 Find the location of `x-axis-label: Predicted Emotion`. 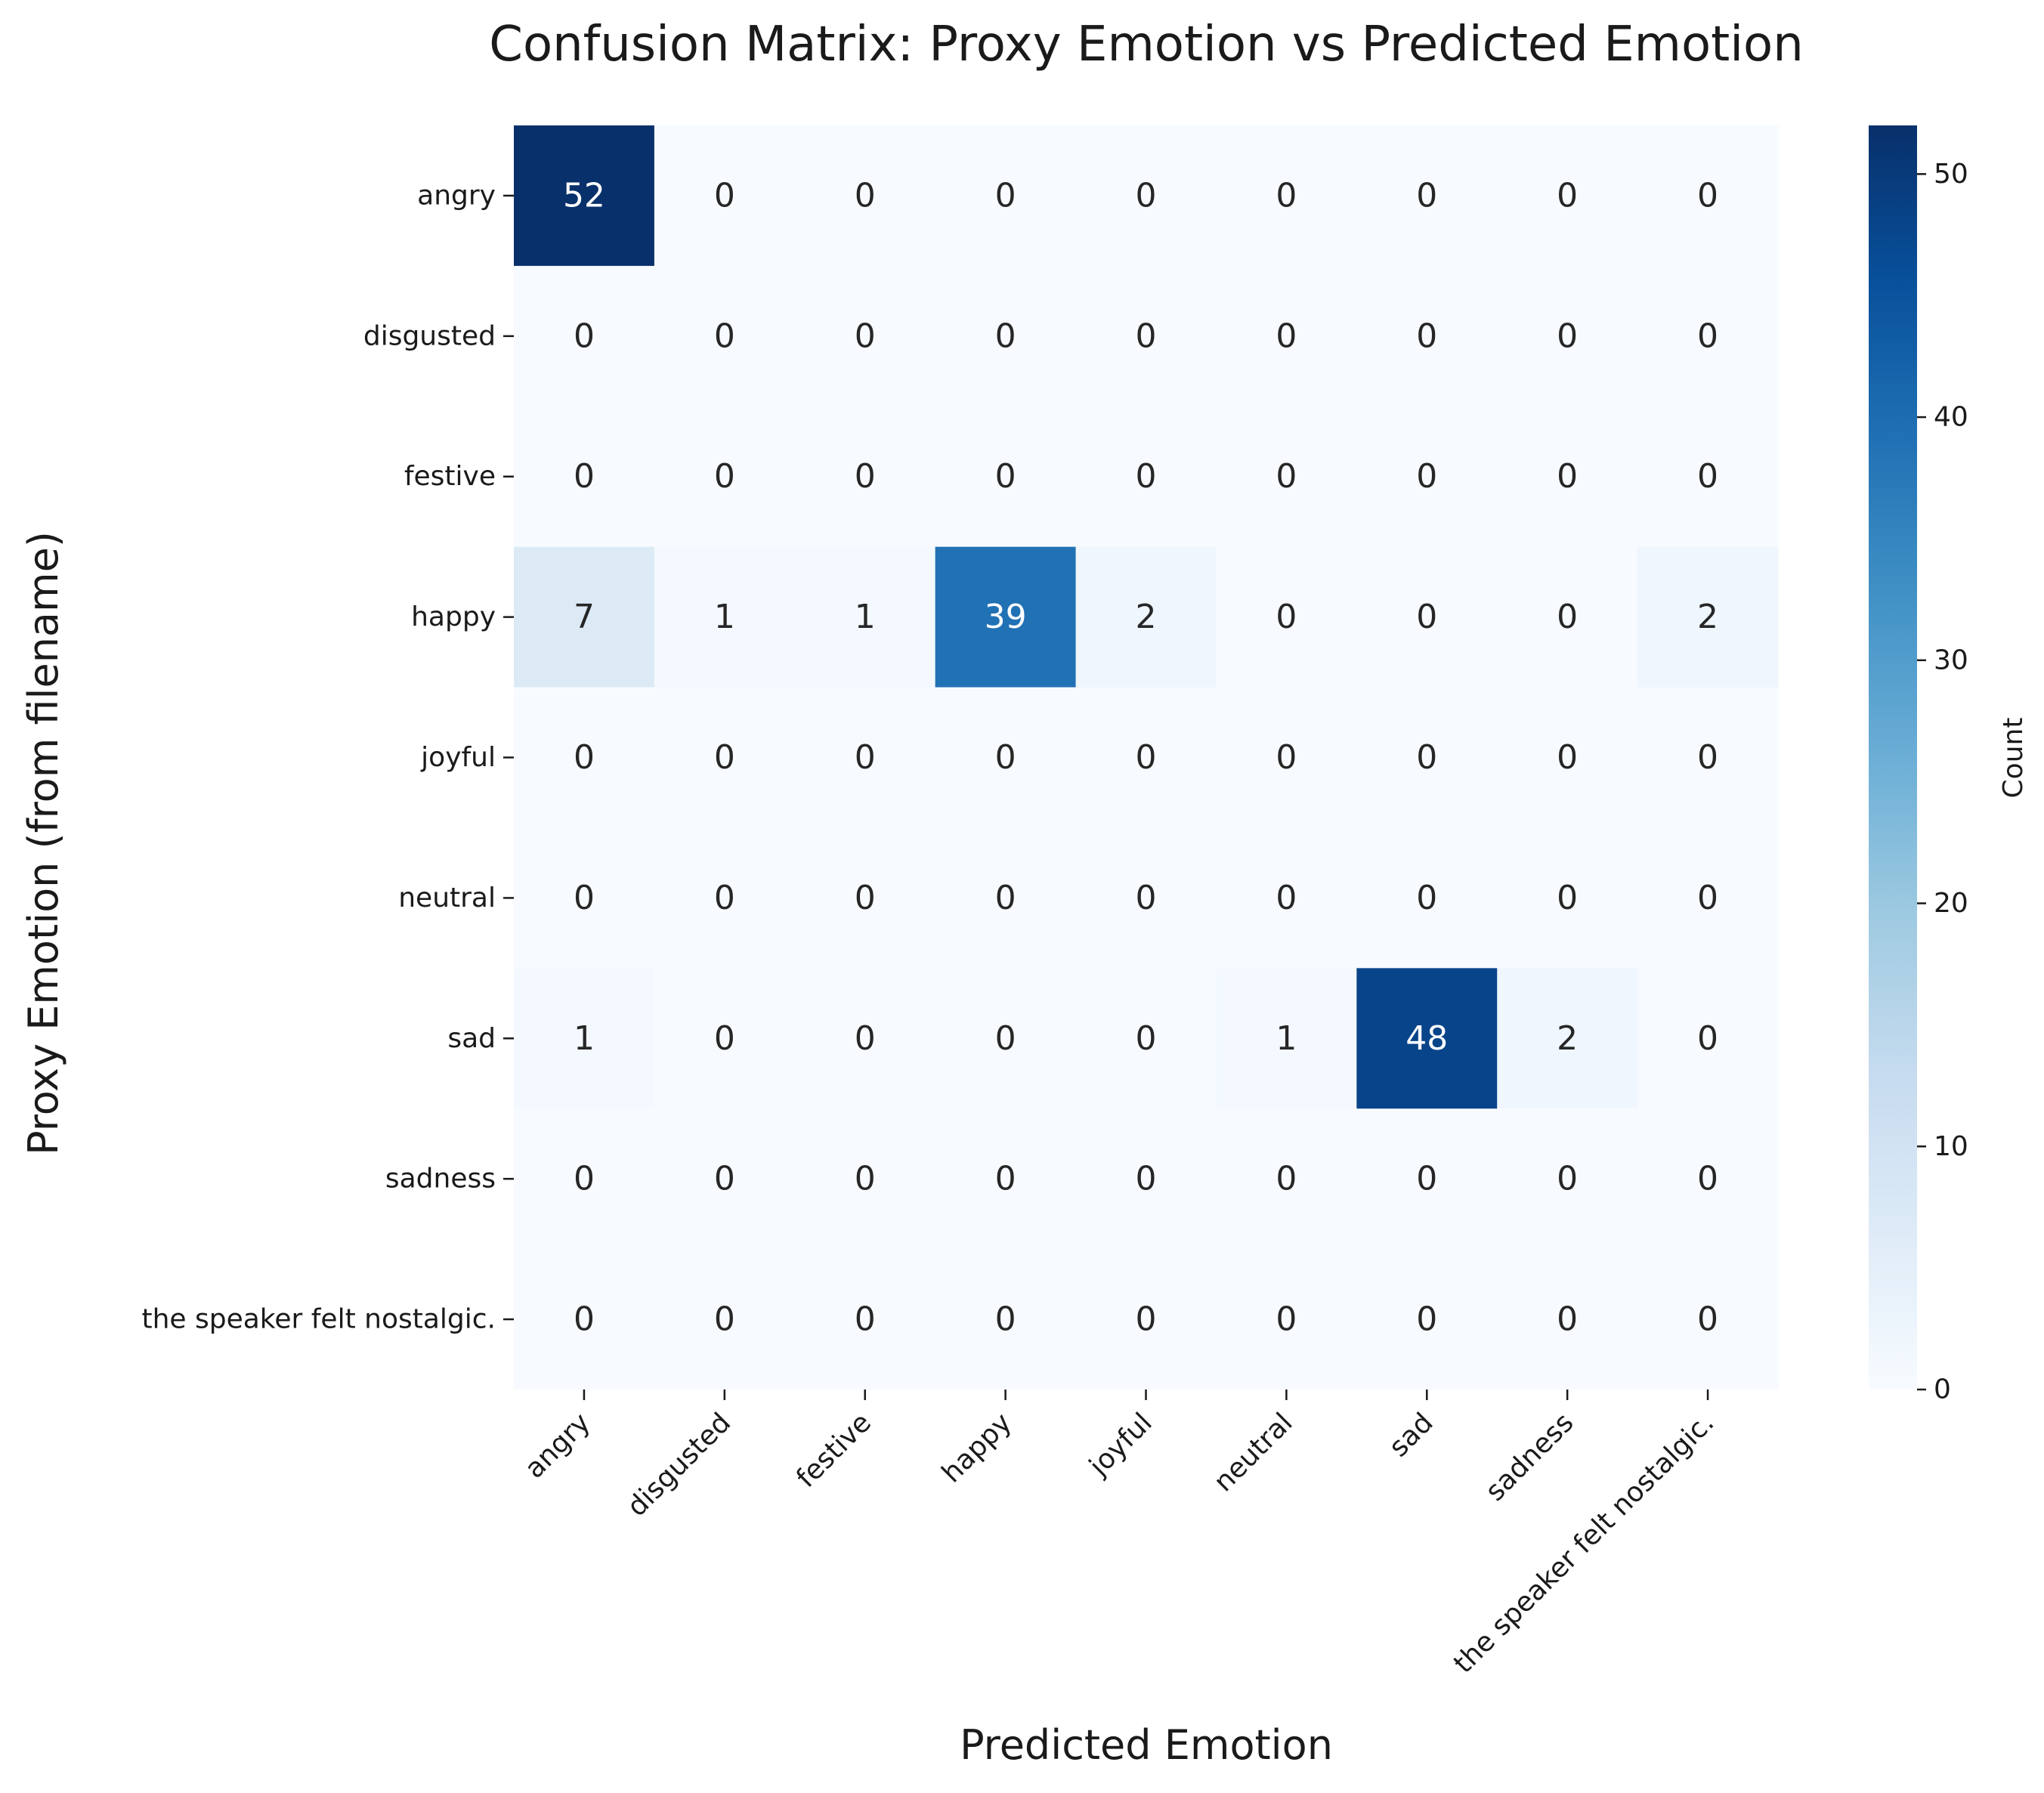

x-axis-label: Predicted Emotion is located at coordinates (1146, 1745).